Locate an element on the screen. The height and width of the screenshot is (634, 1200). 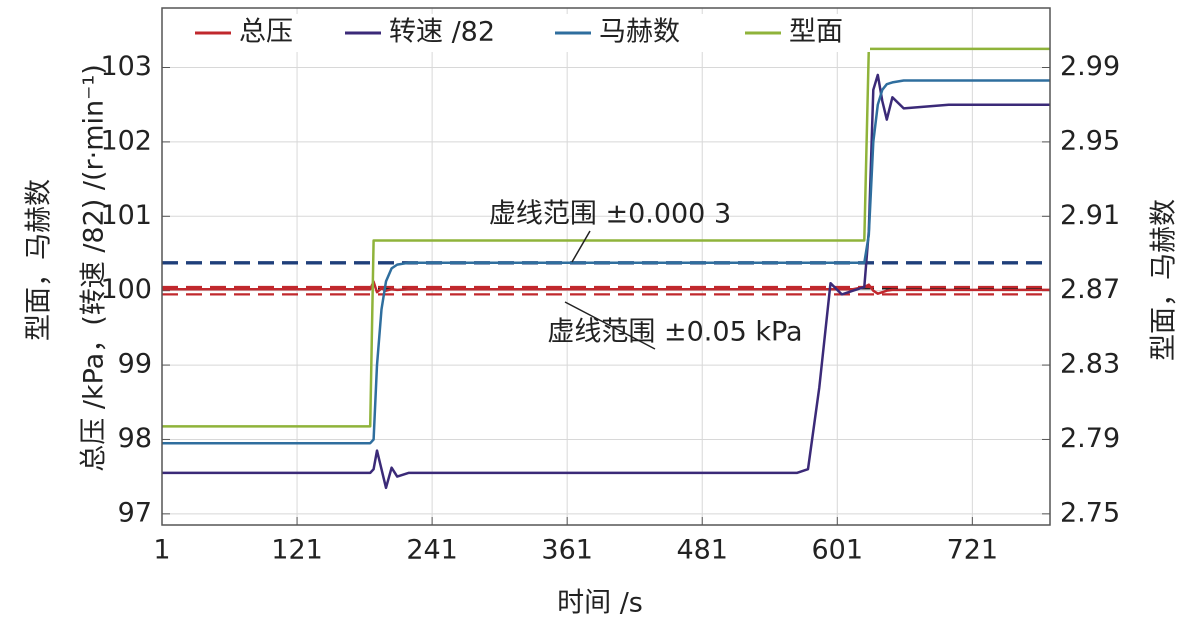
x-tick-label: 121 is located at coordinates (297, 550).